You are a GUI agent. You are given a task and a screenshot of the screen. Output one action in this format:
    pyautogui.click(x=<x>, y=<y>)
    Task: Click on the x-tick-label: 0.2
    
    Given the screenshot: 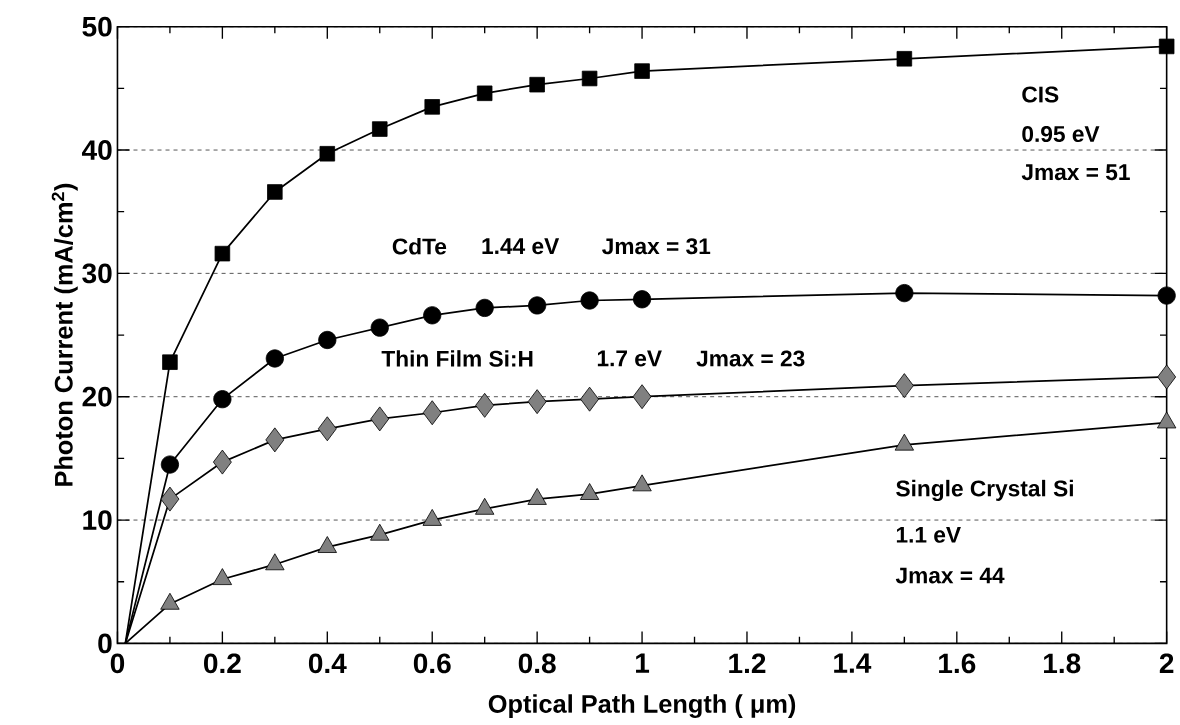 What is the action you would take?
    pyautogui.click(x=222, y=663)
    